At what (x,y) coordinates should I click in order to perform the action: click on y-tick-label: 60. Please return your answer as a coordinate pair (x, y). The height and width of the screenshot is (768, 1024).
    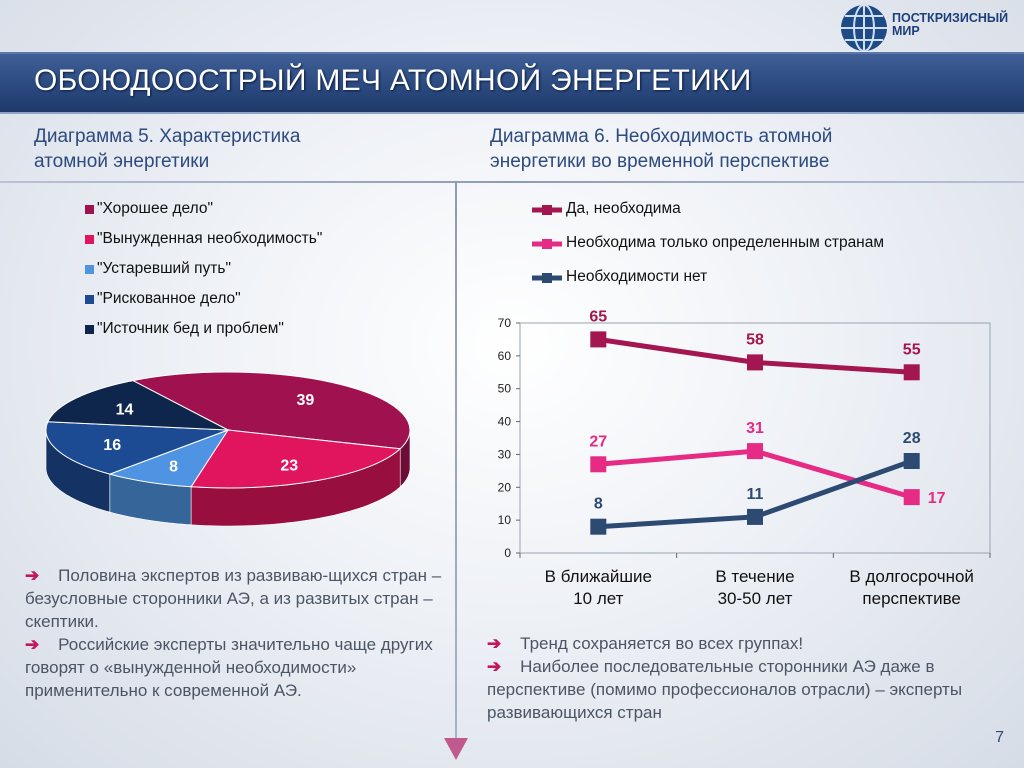
    Looking at the image, I should click on (505, 356).